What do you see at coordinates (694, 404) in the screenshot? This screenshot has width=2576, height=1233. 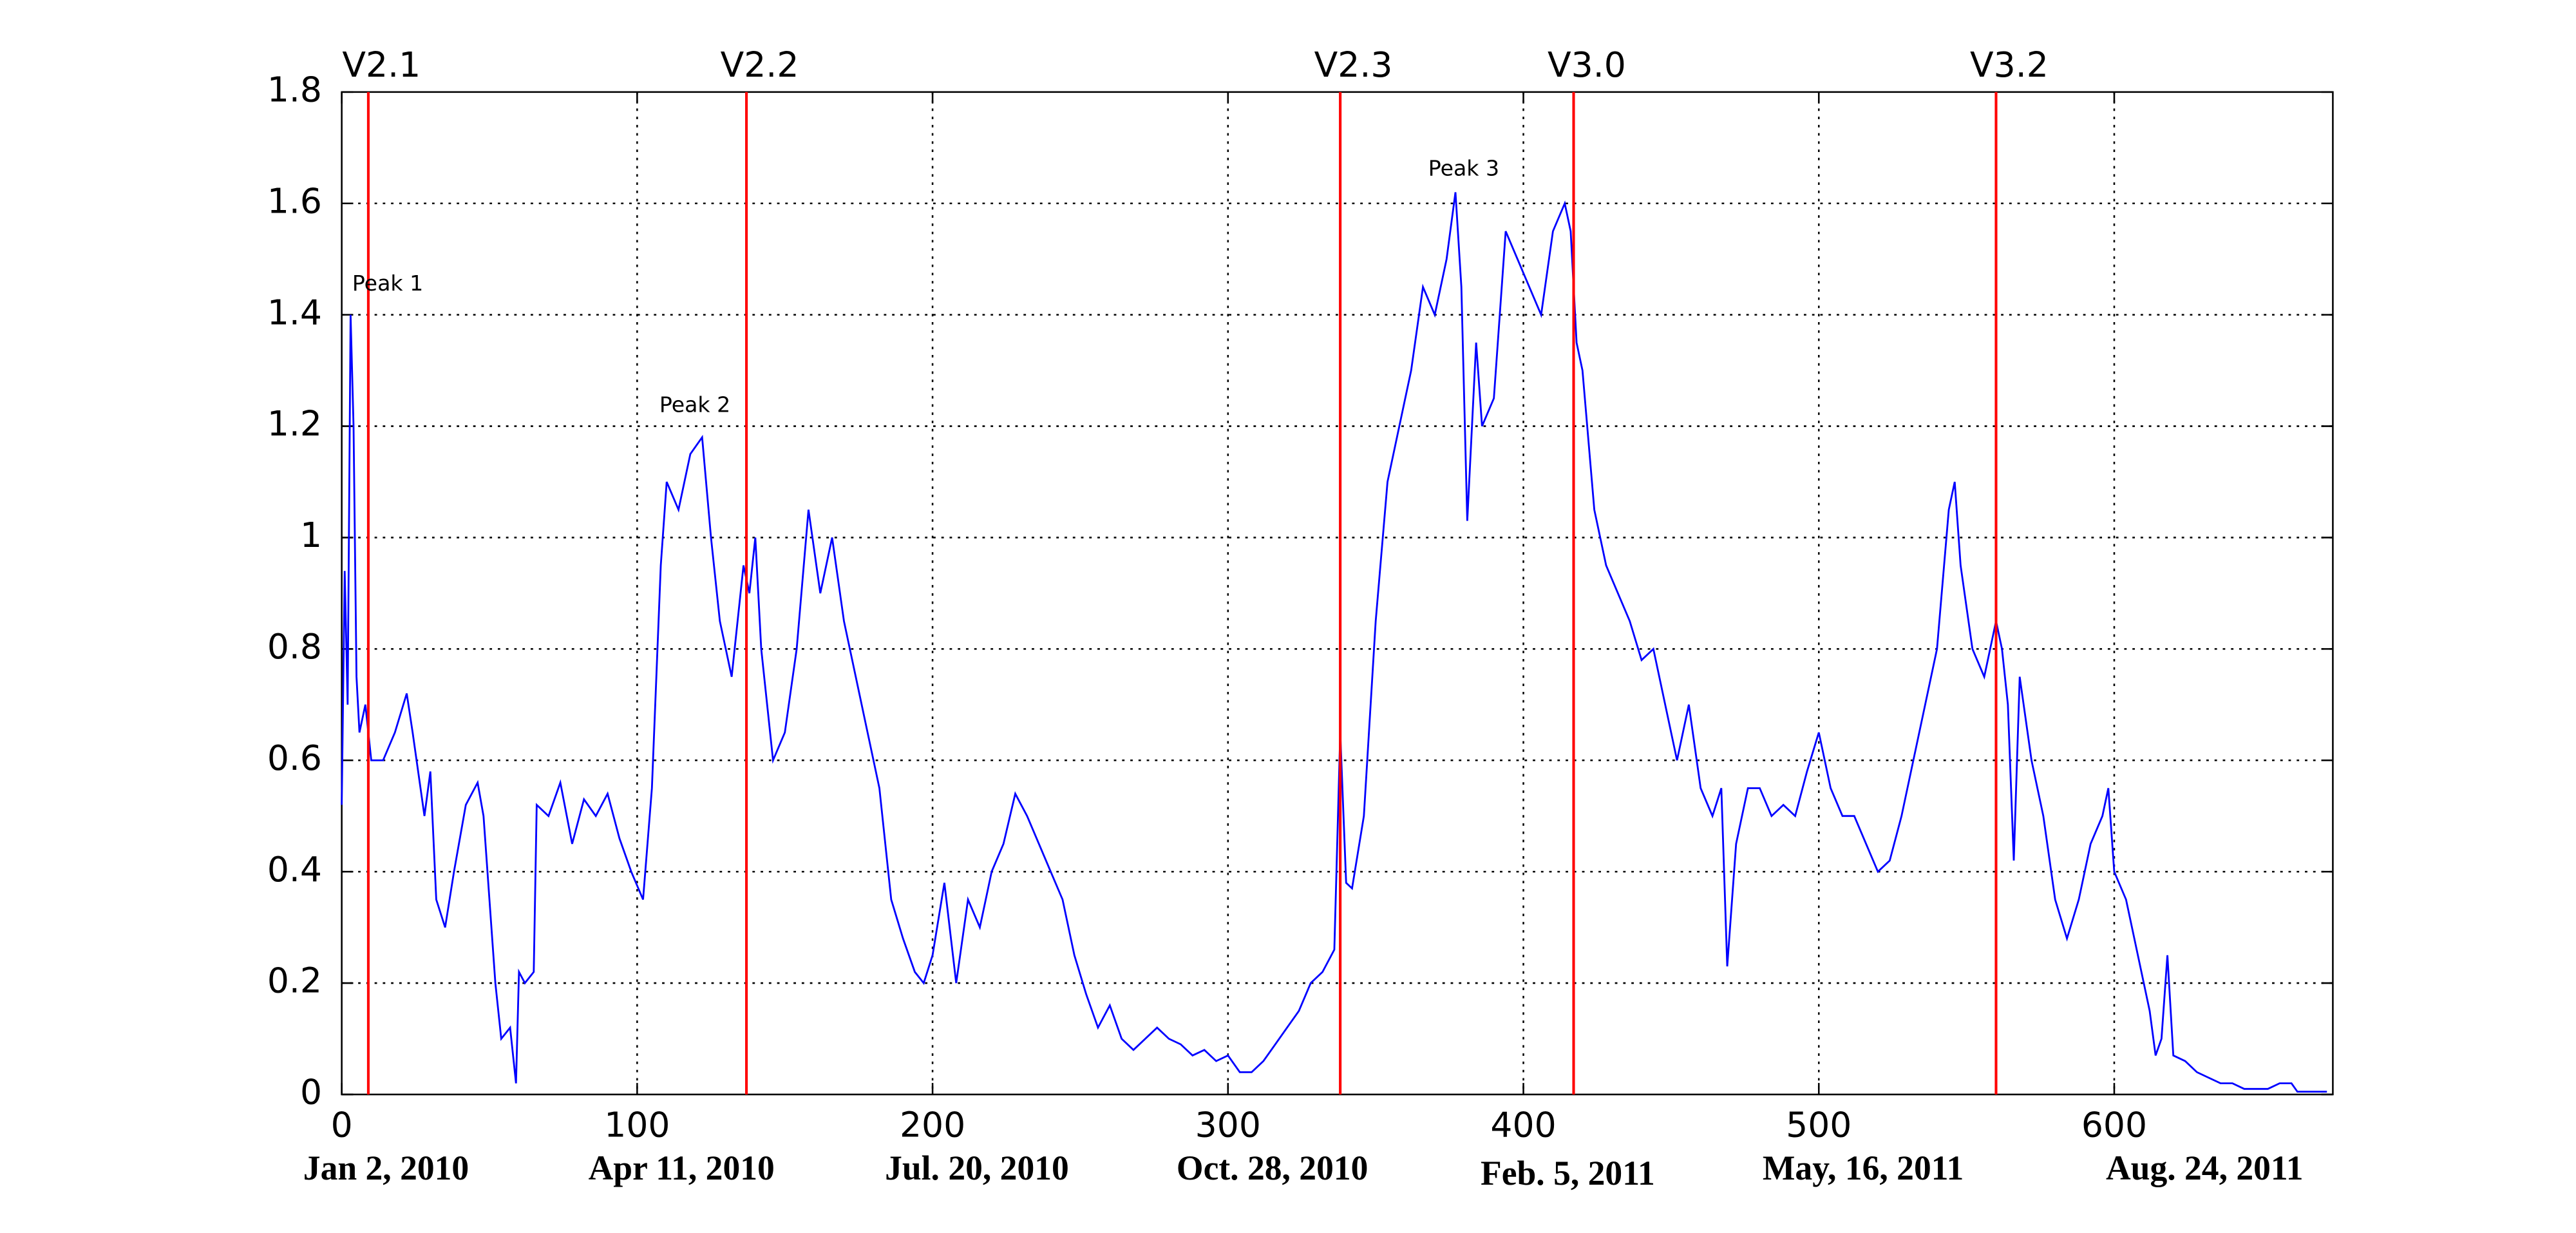 I see `peak-annotation: Peak 2` at bounding box center [694, 404].